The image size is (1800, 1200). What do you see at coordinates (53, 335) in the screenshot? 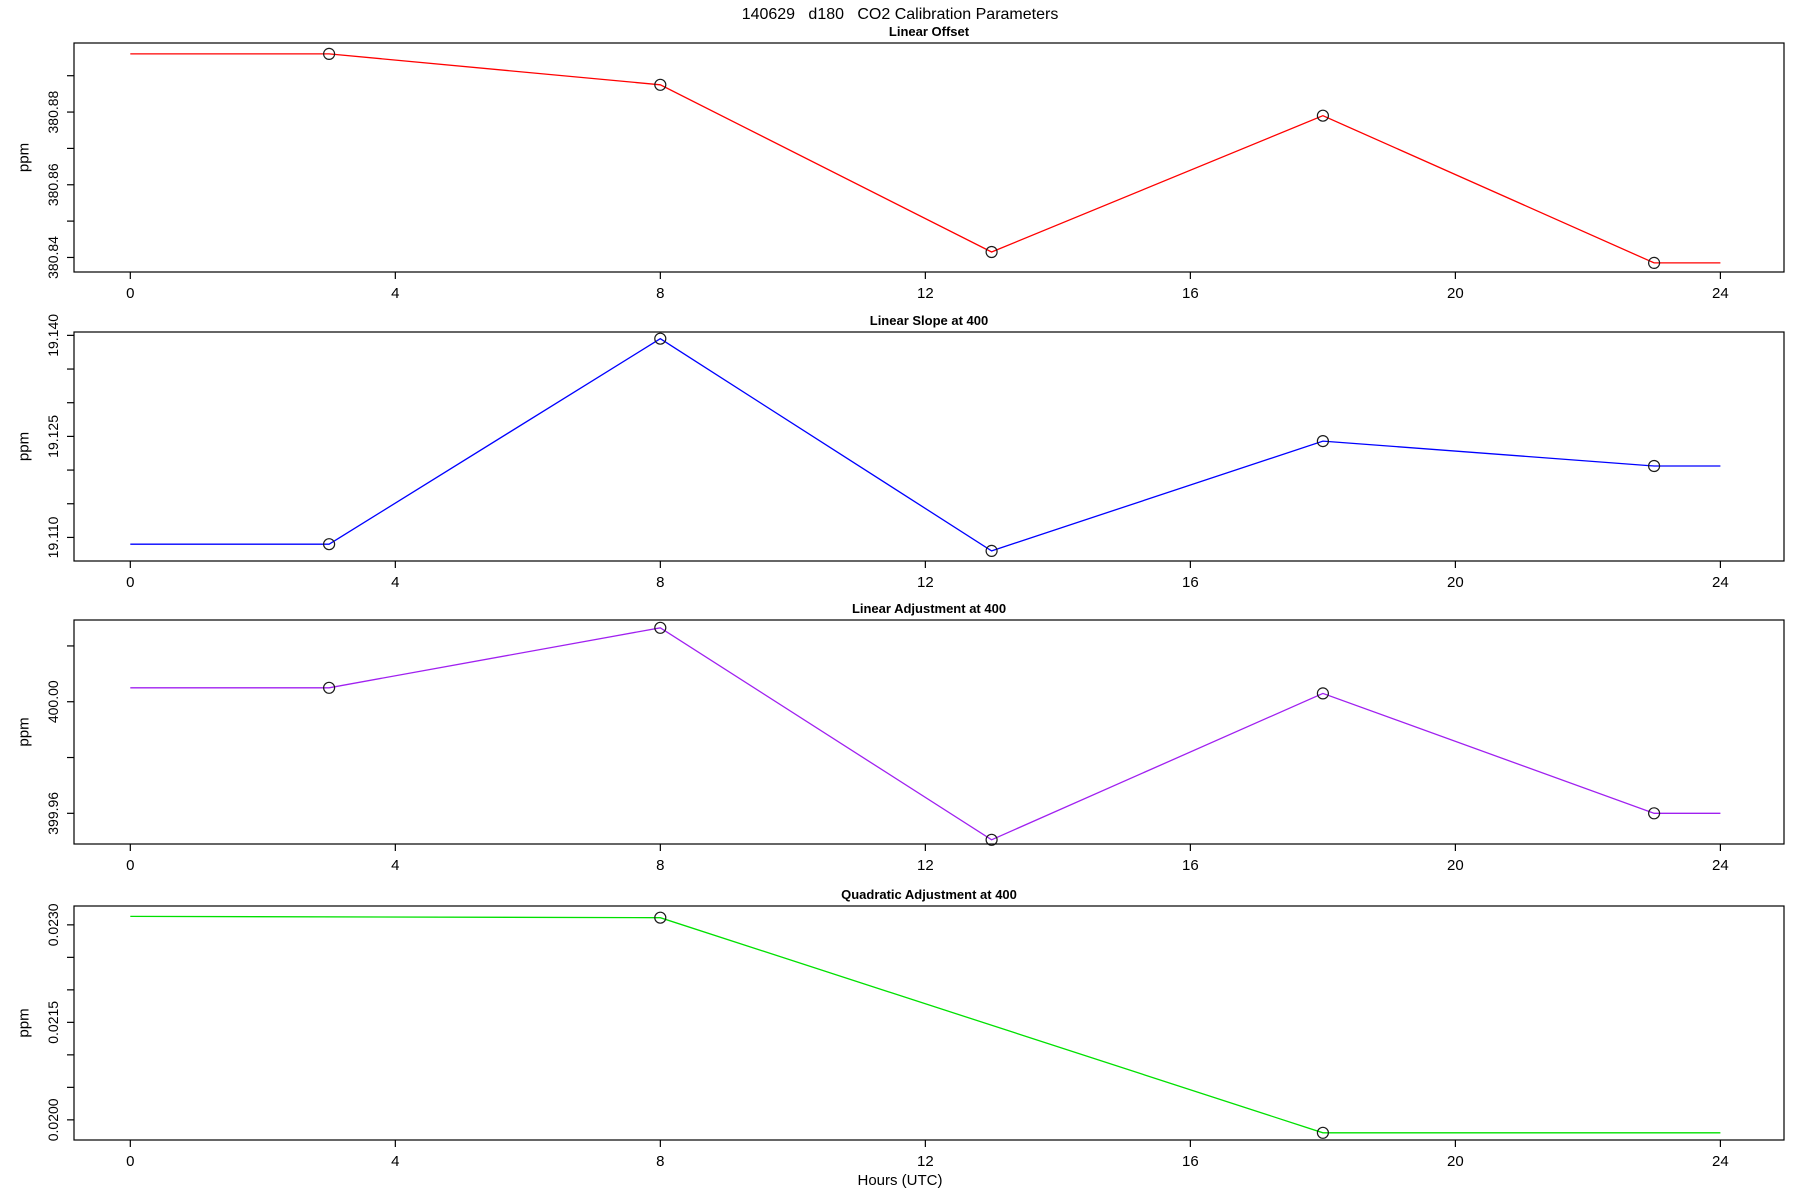
I see `y-tick-label: 19.140` at bounding box center [53, 335].